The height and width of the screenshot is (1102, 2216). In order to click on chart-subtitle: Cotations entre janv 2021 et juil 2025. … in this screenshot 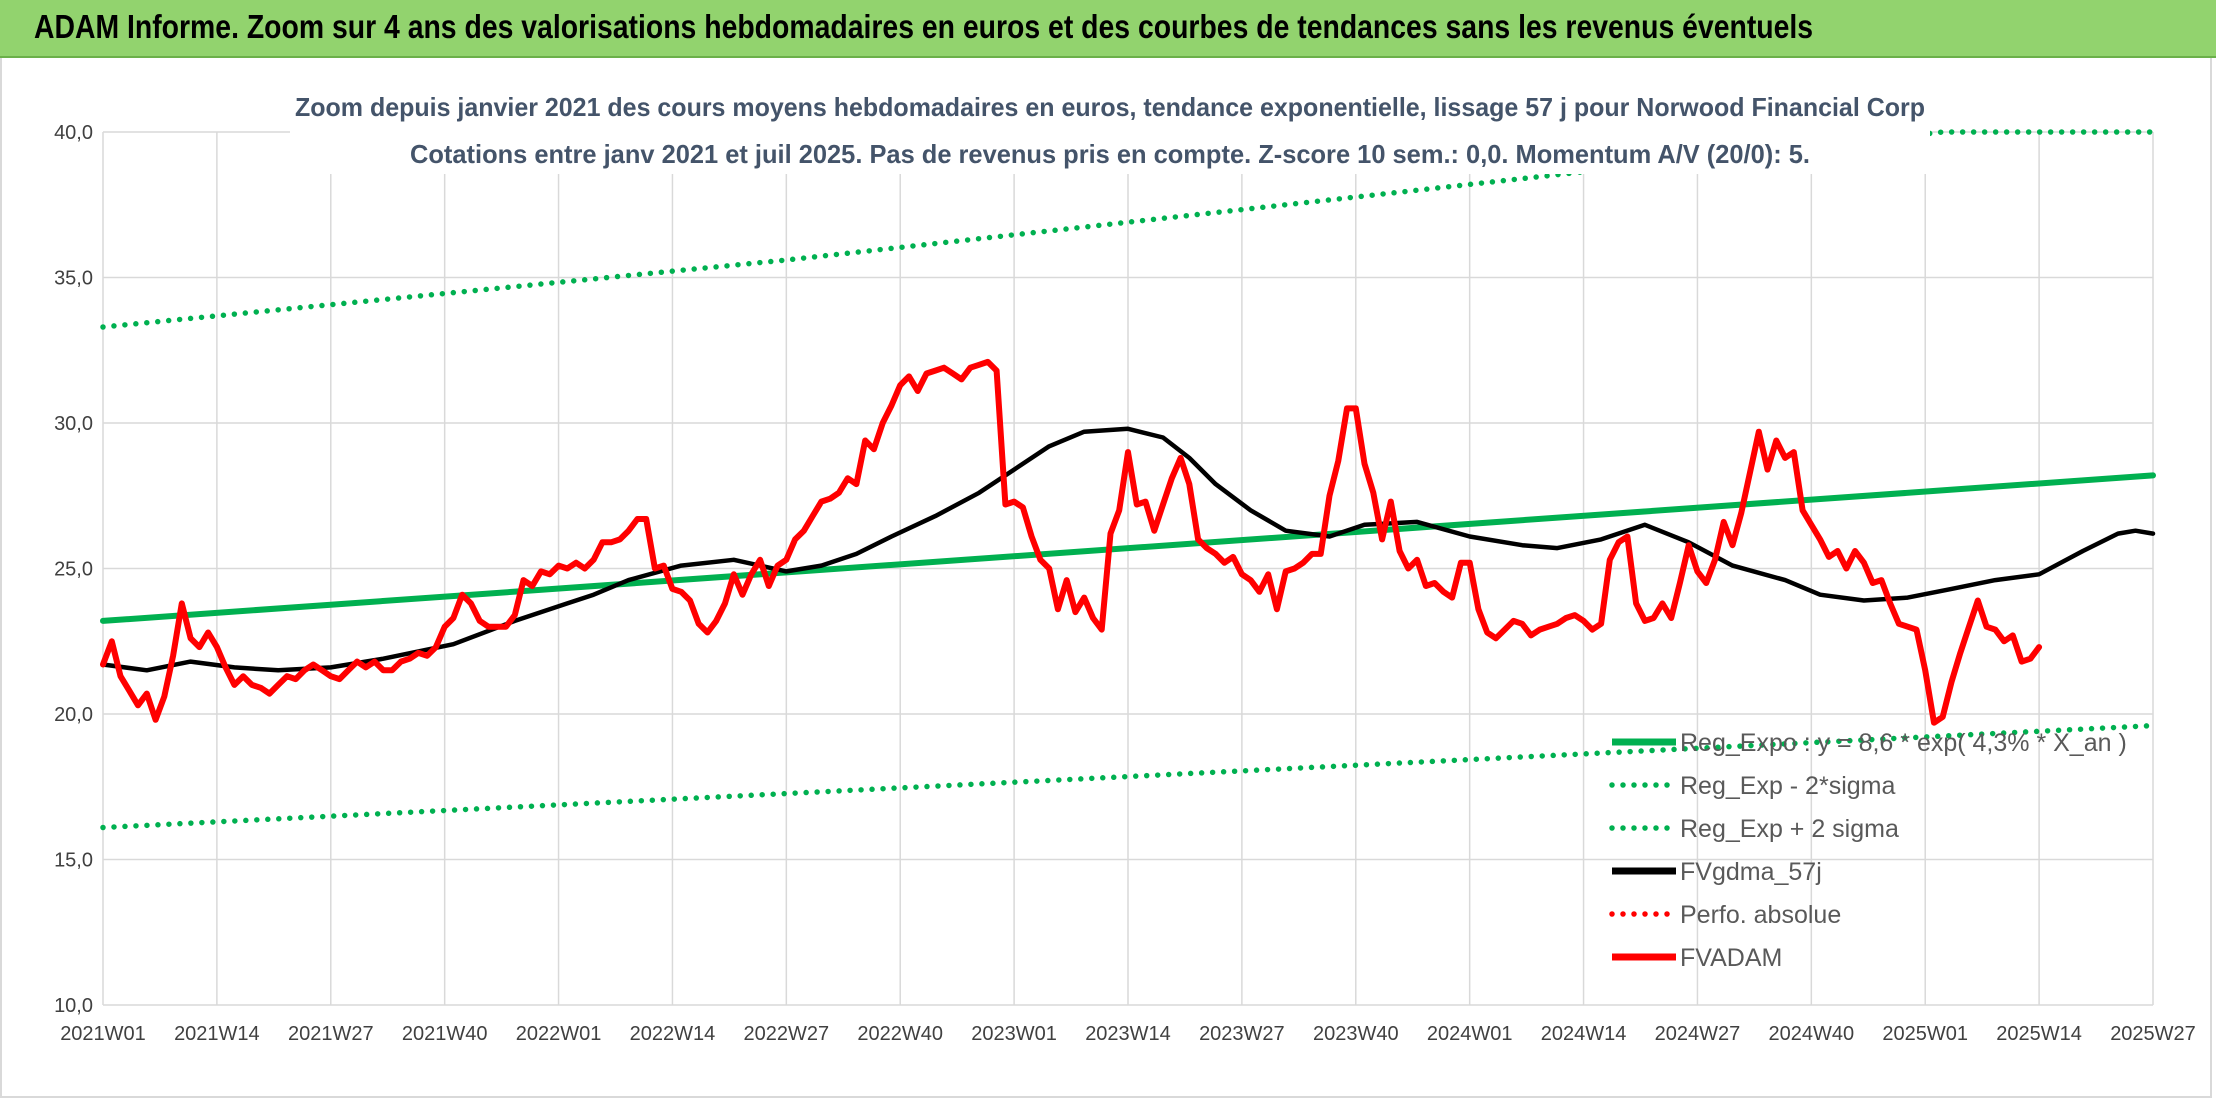, I will do `click(1110, 154)`.